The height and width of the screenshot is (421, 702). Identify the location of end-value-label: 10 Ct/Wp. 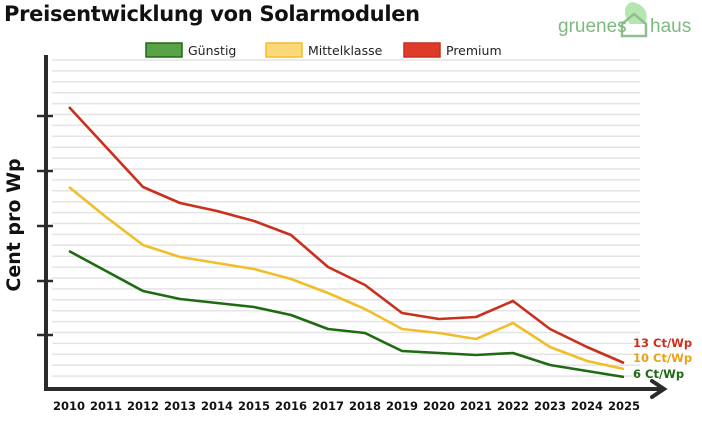
(662, 358).